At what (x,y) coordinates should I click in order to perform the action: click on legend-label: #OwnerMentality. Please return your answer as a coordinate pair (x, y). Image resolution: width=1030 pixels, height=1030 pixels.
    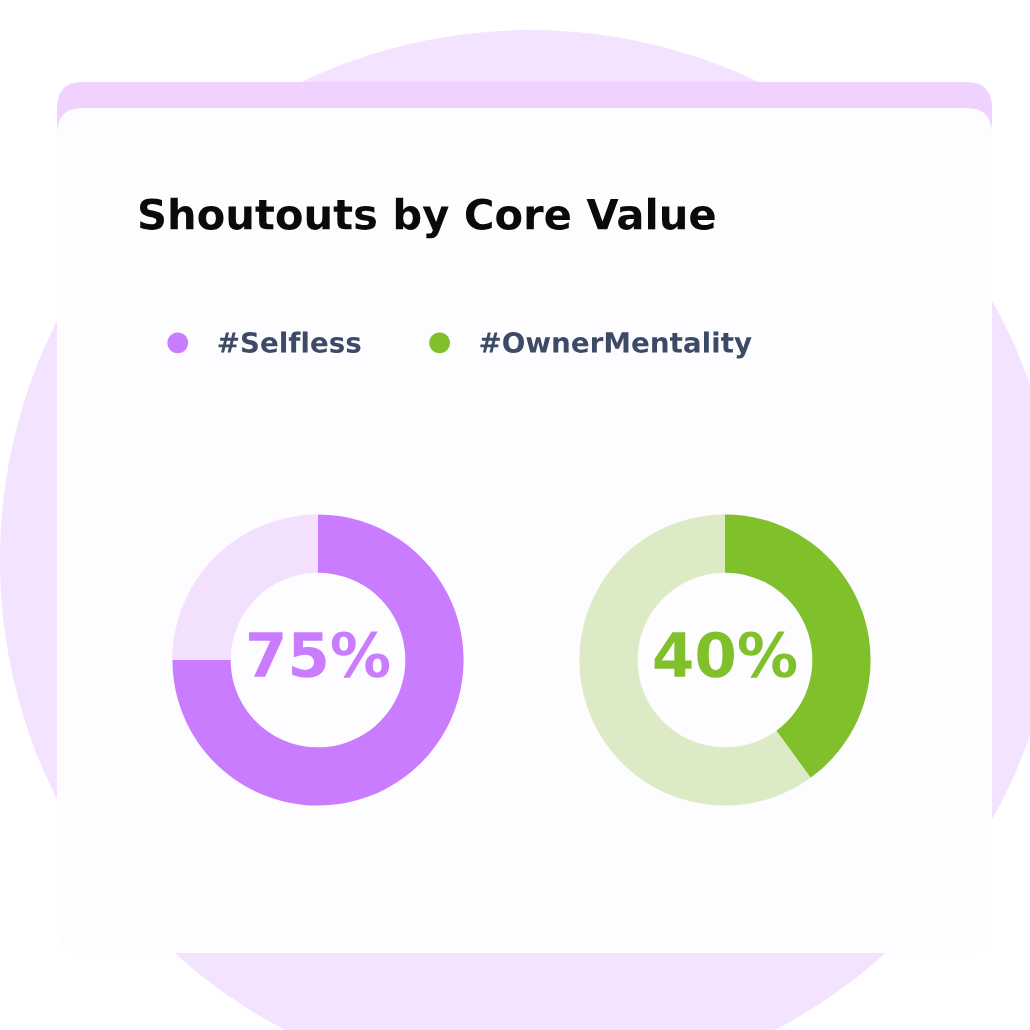
    Looking at the image, I should click on (616, 345).